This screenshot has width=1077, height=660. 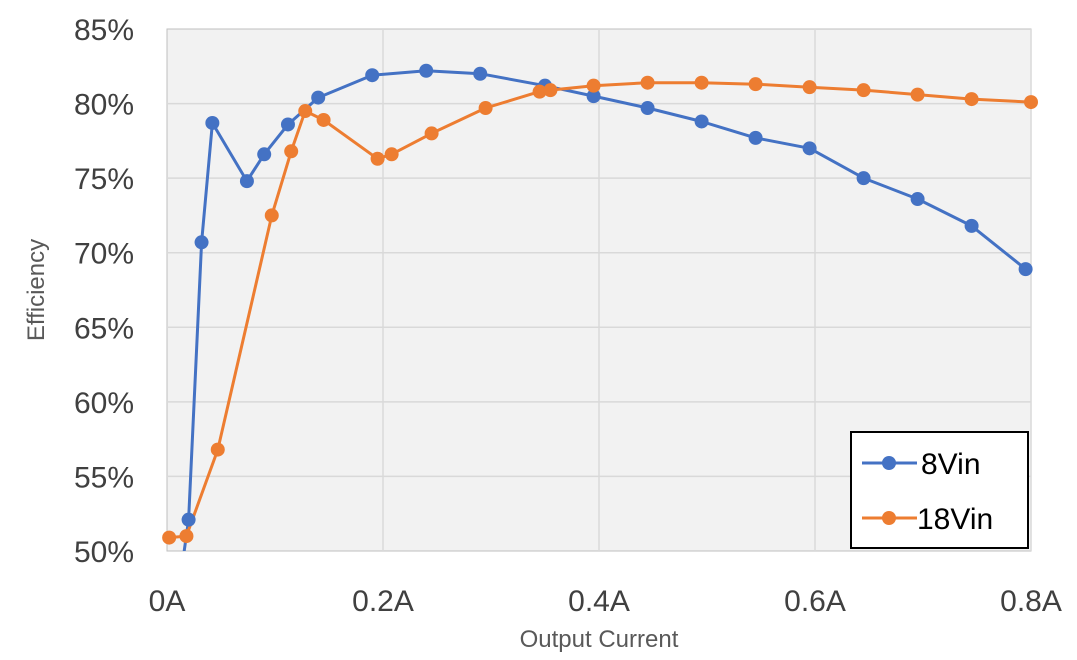 What do you see at coordinates (889, 518) in the screenshot?
I see `legend-marker-18vin` at bounding box center [889, 518].